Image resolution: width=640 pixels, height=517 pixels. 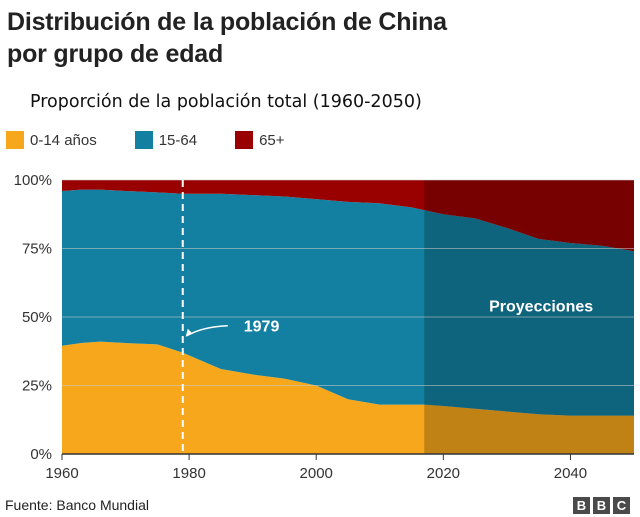 I want to click on bbc-logo-letter-3: C, so click(x=621, y=505).